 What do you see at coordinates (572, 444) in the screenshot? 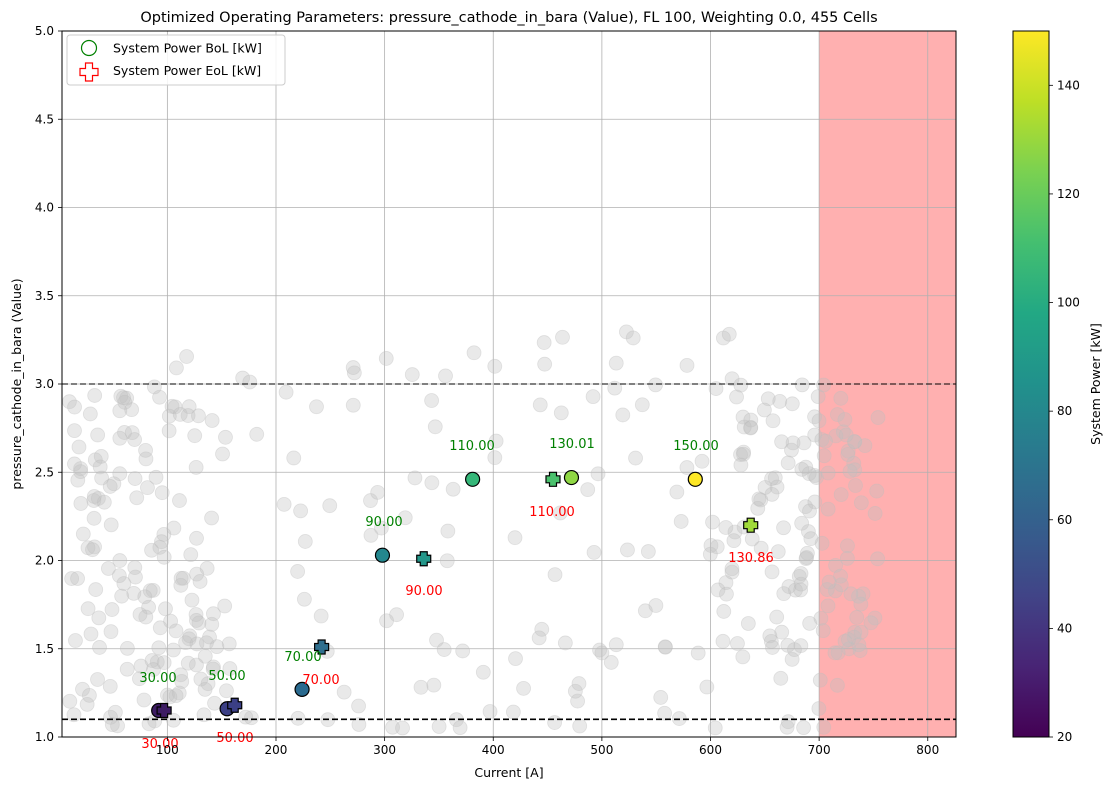
I see `bol-point-label: 130.01` at bounding box center [572, 444].